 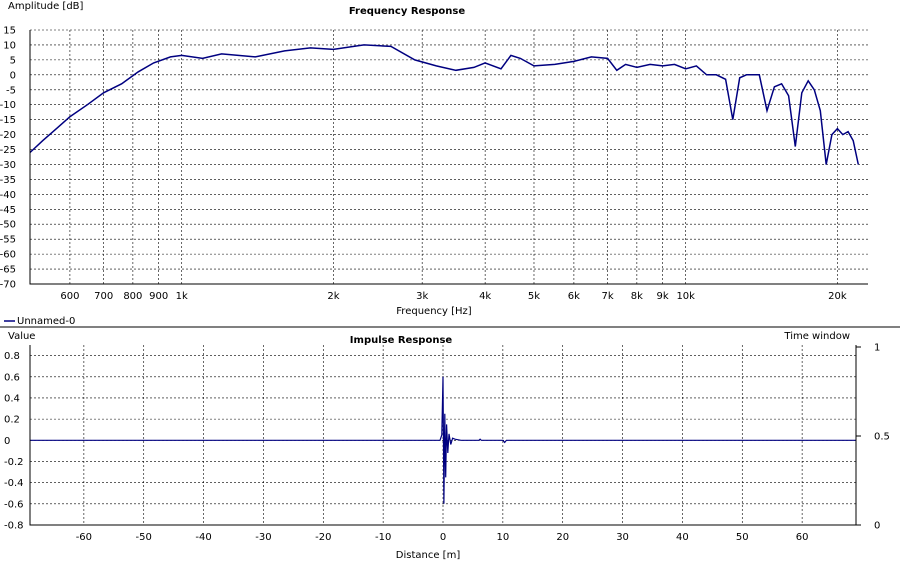 What do you see at coordinates (323, 537) in the screenshot?
I see `ir-x-tick-label: -20` at bounding box center [323, 537].